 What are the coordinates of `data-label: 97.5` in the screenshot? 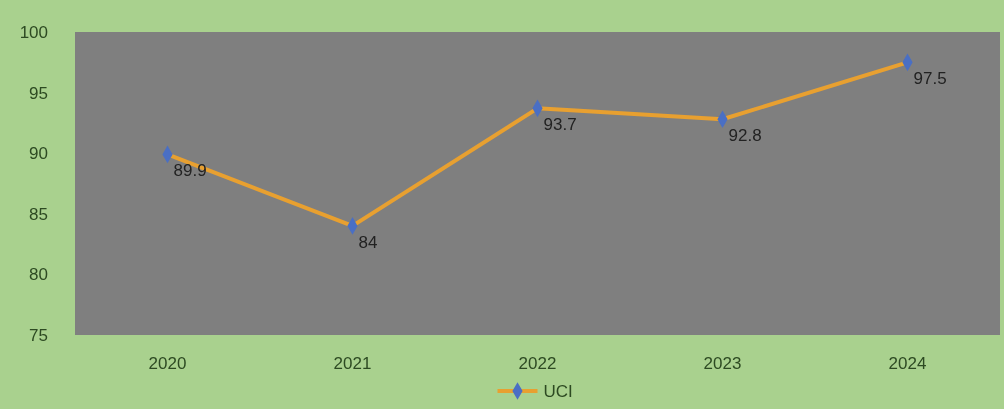 It's located at (930, 79).